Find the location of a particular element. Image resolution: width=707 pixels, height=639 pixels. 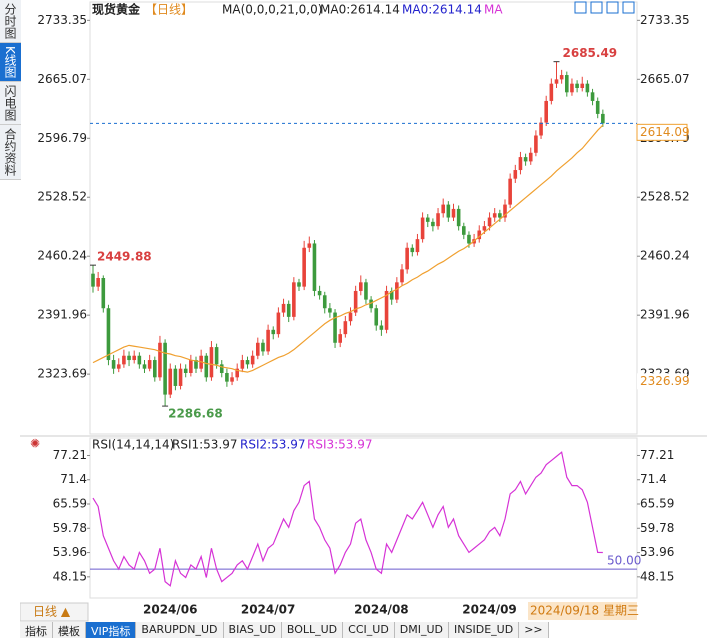

bottom-tab: CCI_UD is located at coordinates (369, 630).